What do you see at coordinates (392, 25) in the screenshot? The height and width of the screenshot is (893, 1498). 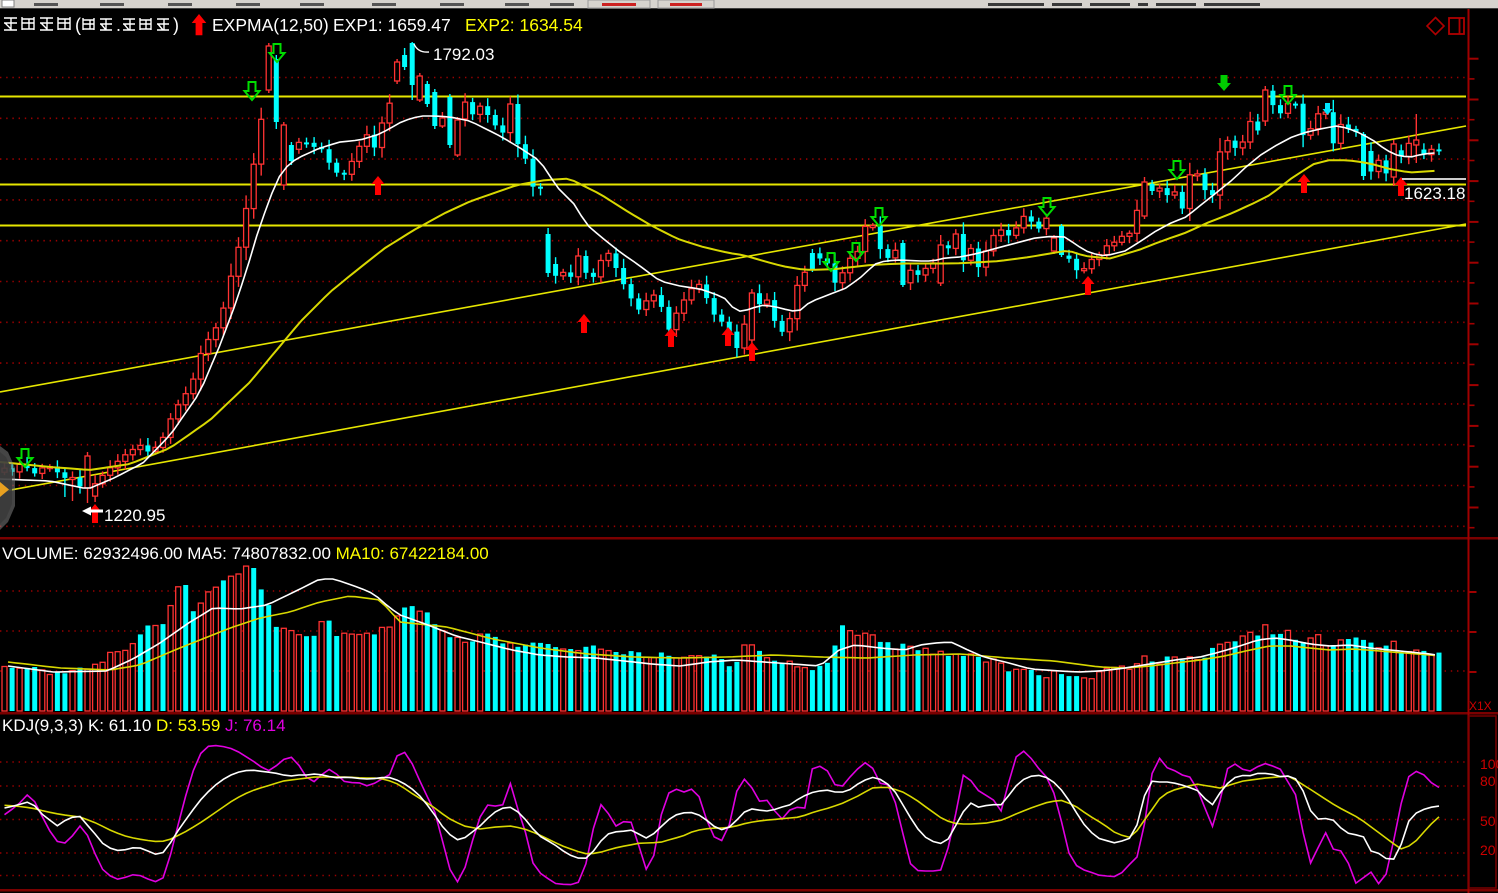 I see `svg-text: EXP1: 1659.47` at bounding box center [392, 25].